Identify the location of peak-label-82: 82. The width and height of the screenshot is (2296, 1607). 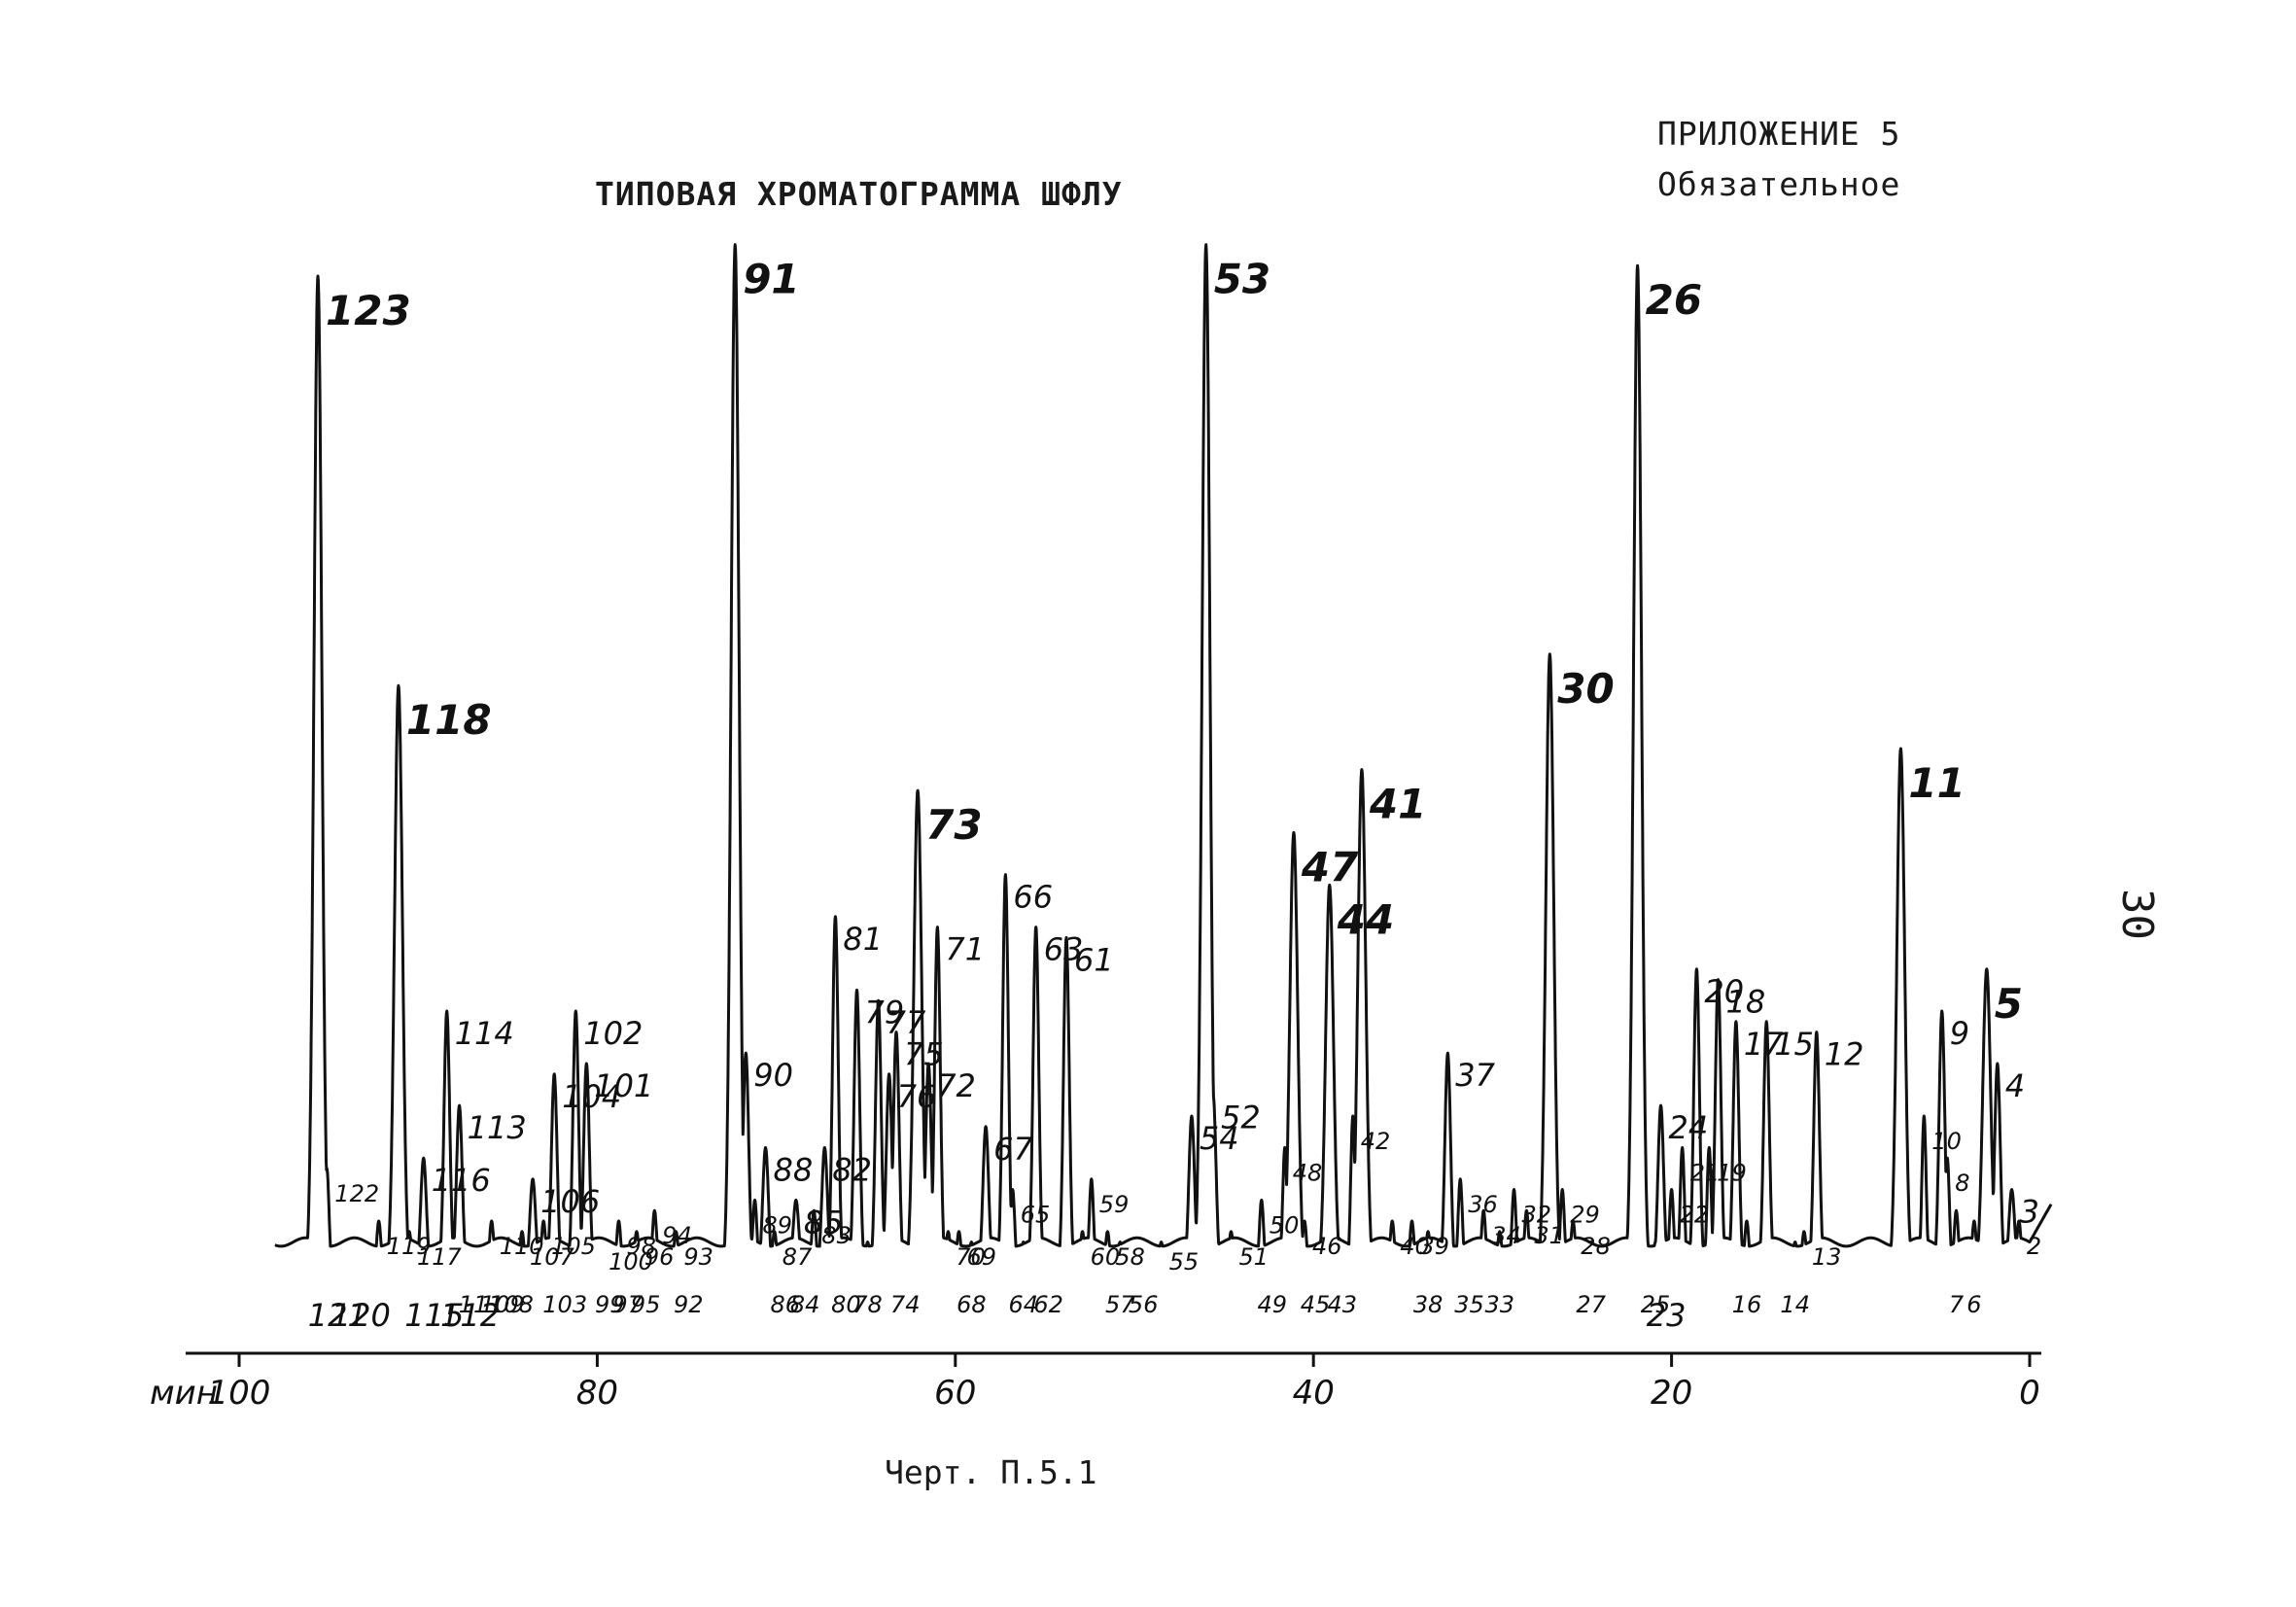
(852, 1169).